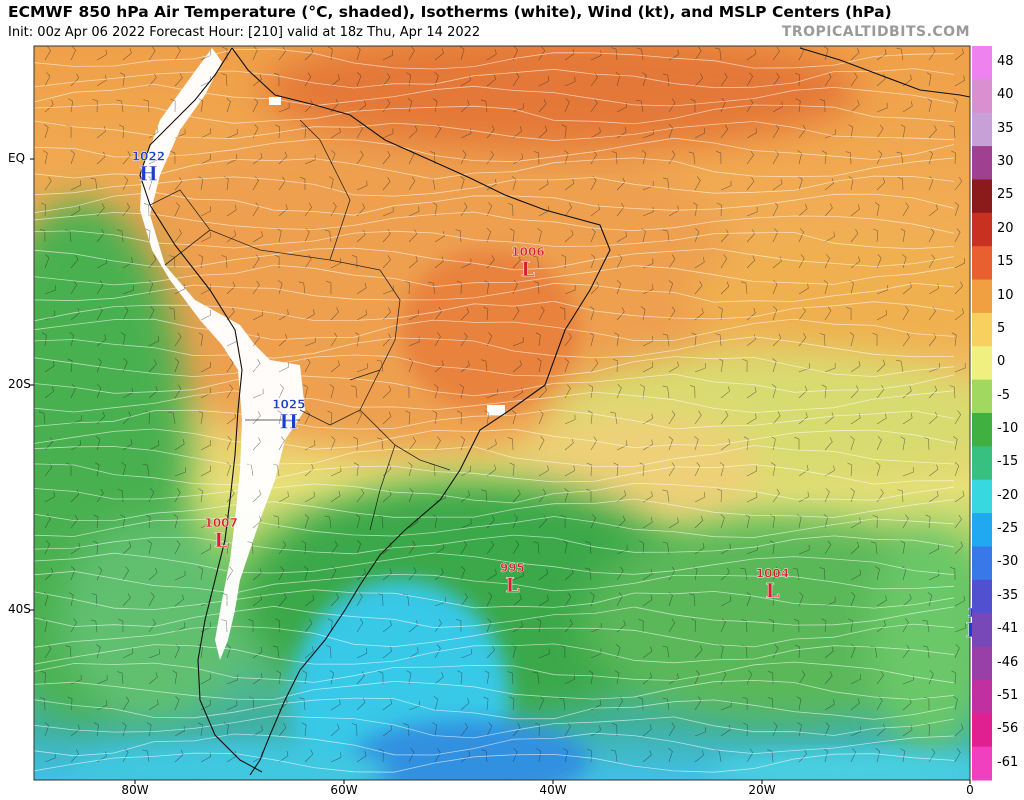 The height and width of the screenshot is (800, 1024). What do you see at coordinates (970, 790) in the screenshot?
I see `lon-label-0: 0` at bounding box center [970, 790].